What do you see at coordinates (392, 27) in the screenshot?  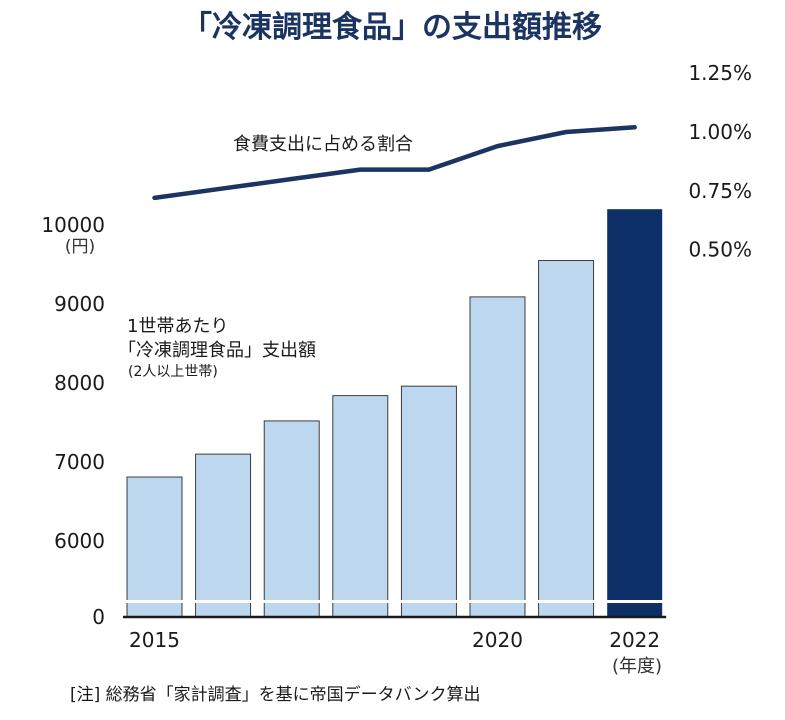 I see `chart-title: 「冷凍調理食品」の支出額推移` at bounding box center [392, 27].